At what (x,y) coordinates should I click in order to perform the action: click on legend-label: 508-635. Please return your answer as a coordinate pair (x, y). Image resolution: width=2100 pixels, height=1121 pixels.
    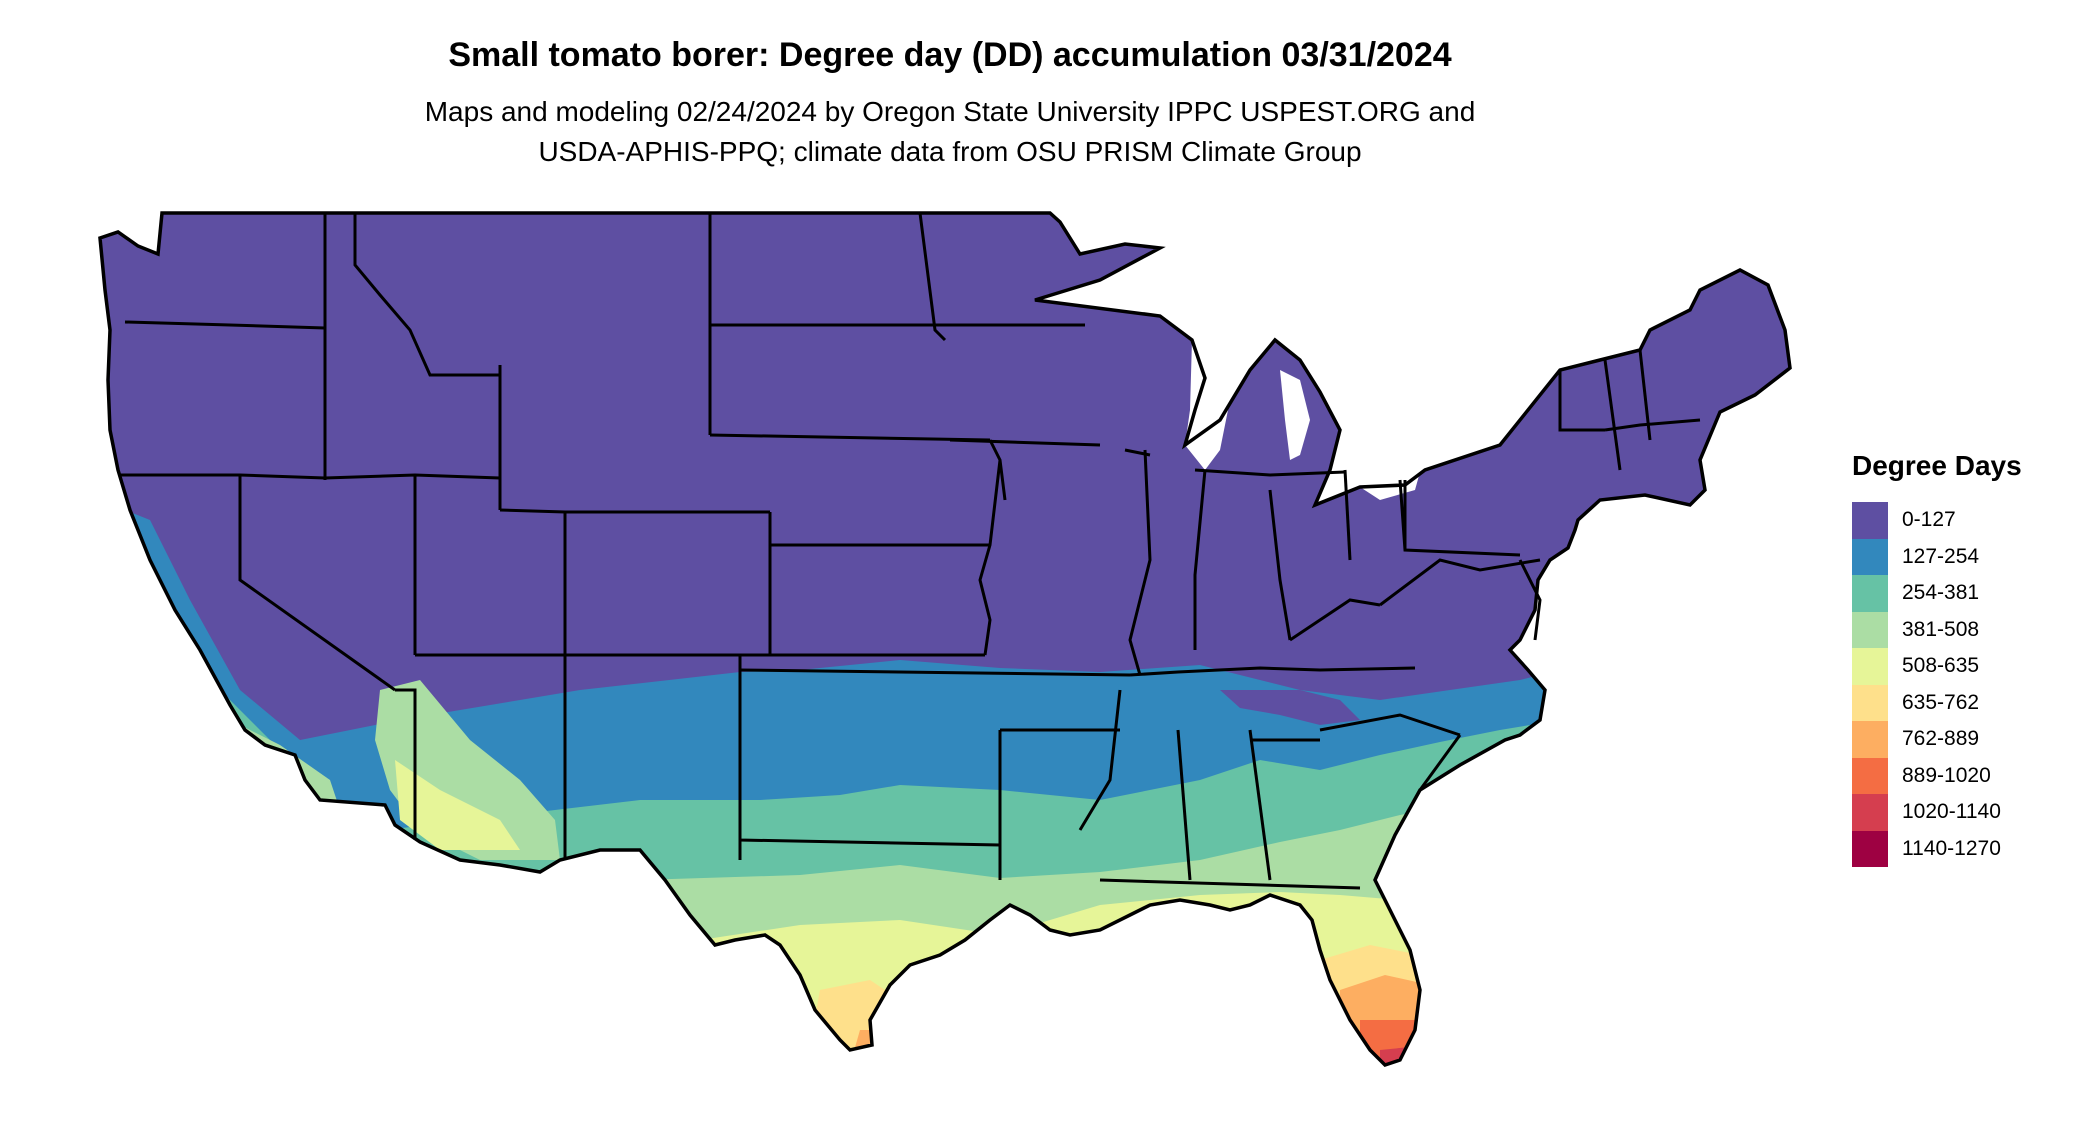
    Looking at the image, I should click on (1941, 666).